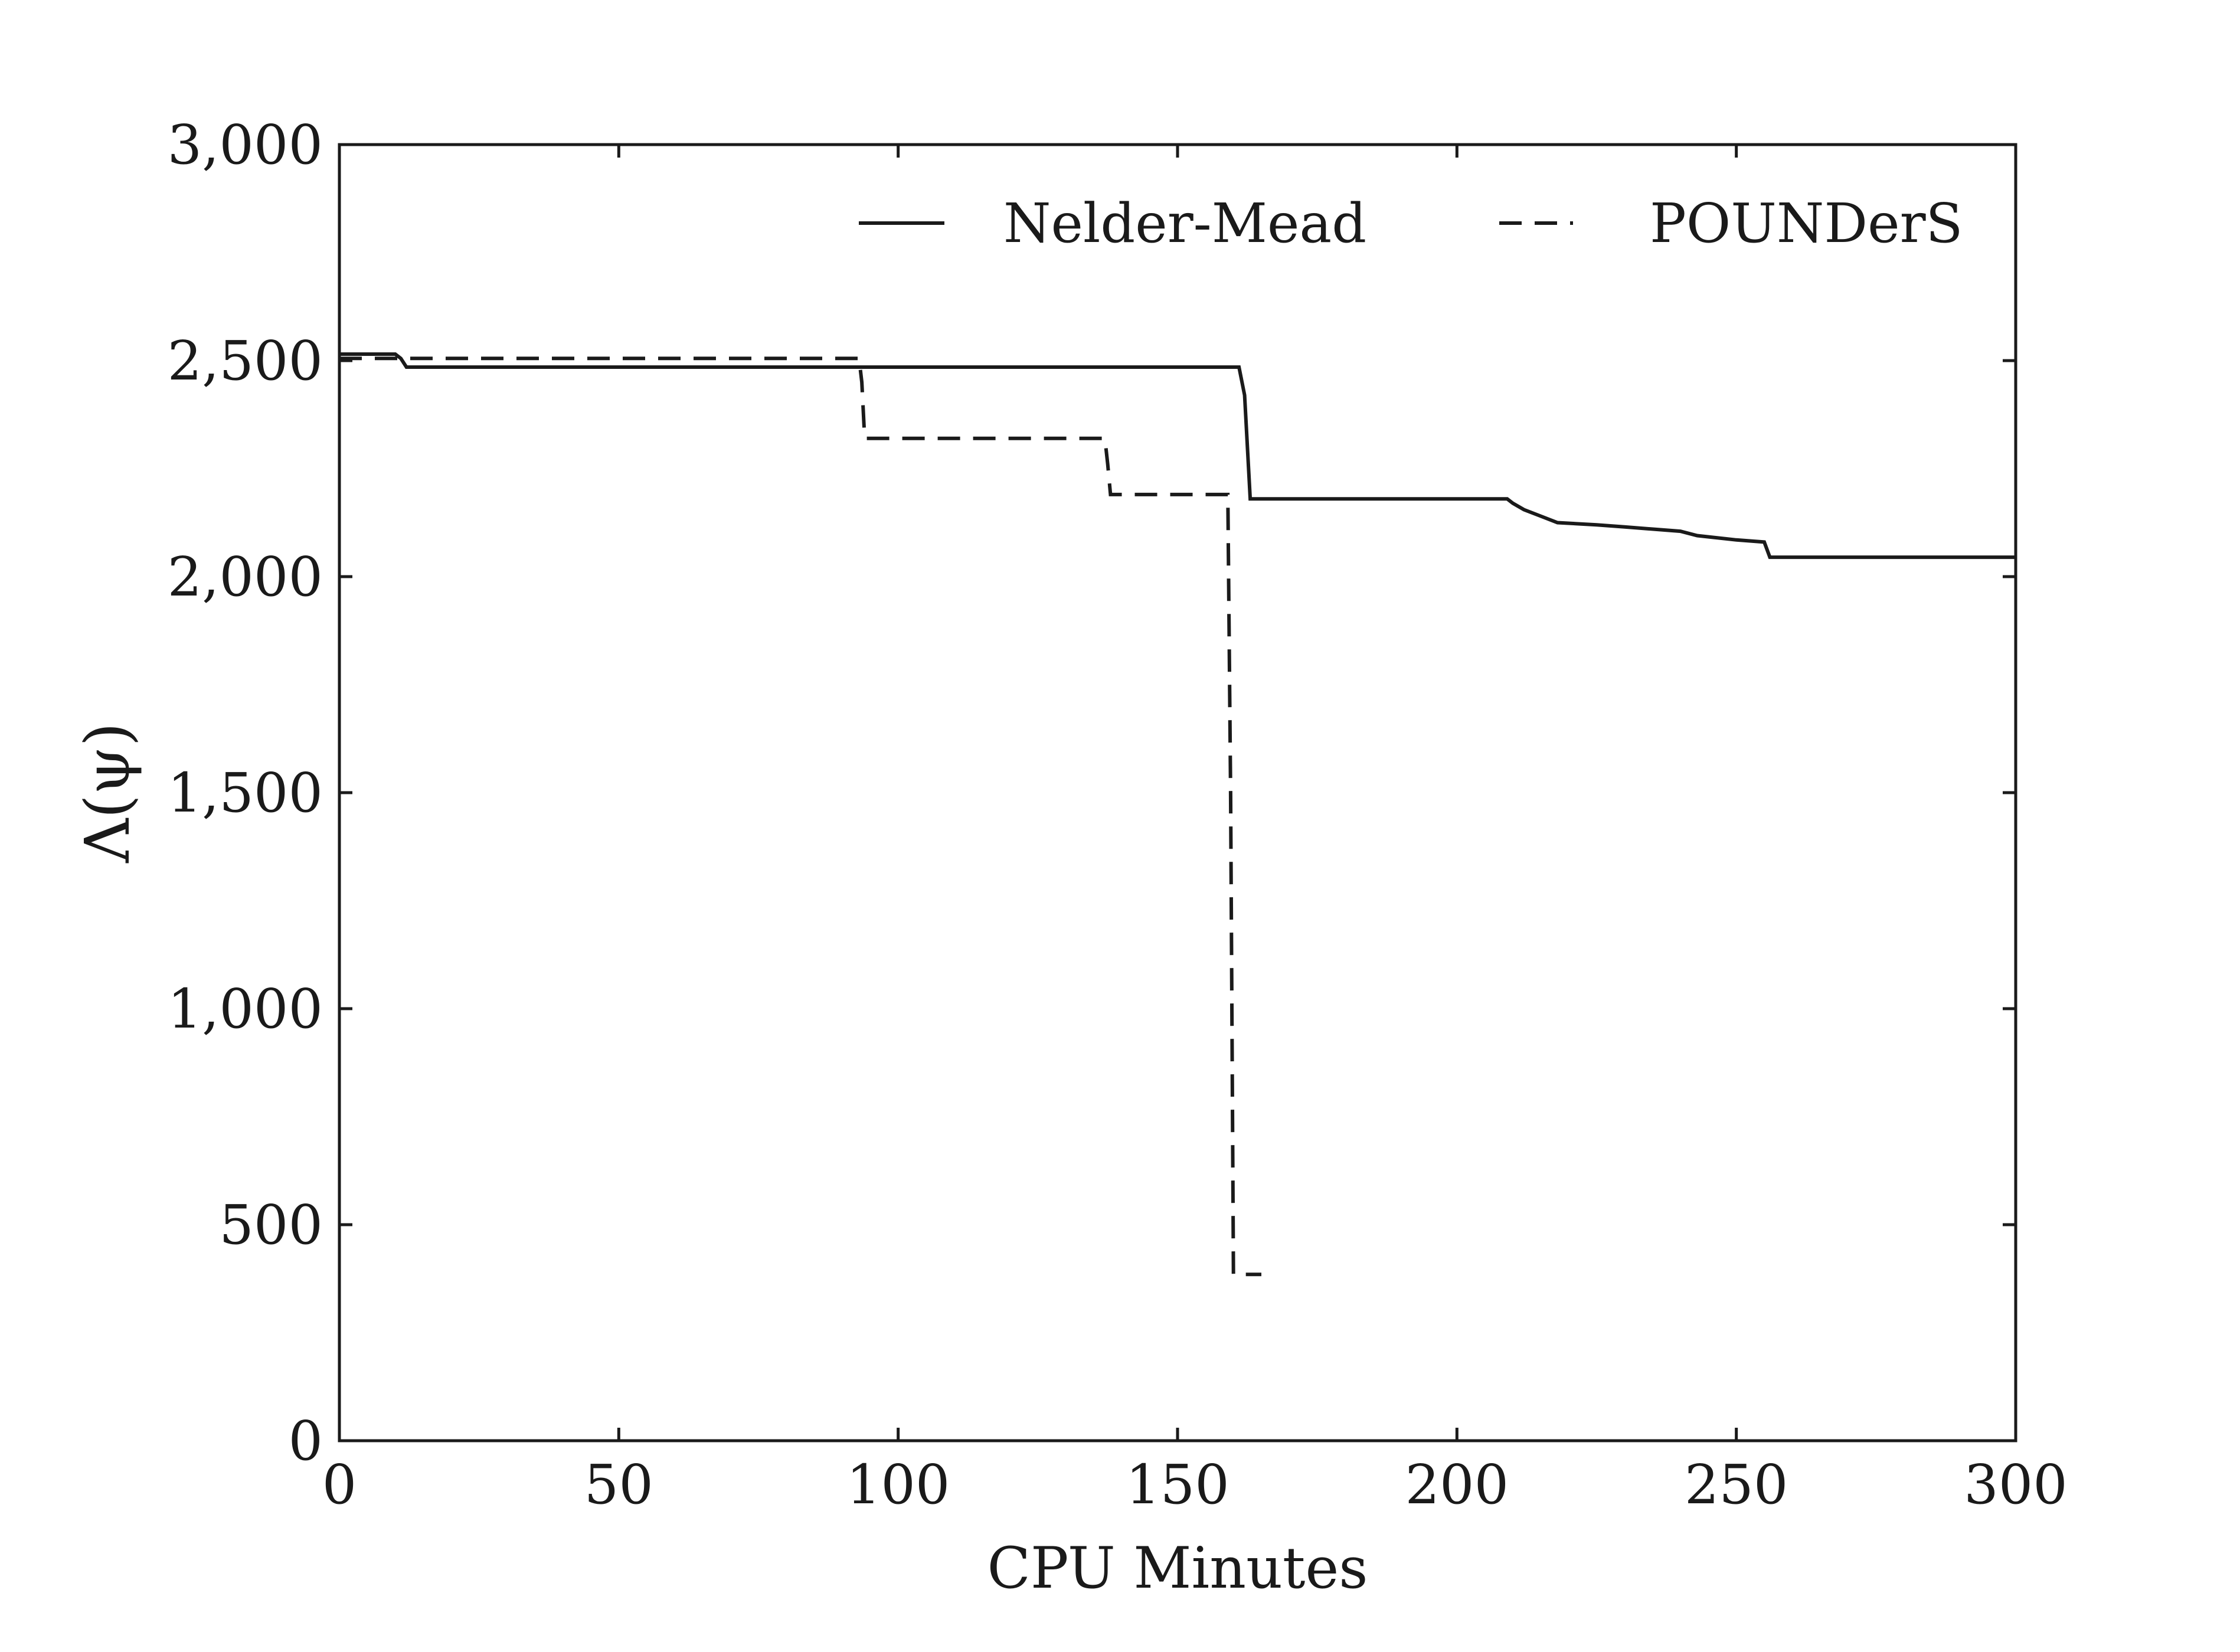 The width and height of the screenshot is (2240, 1652). What do you see at coordinates (245, 144) in the screenshot?
I see `y-tick-label: 3,000` at bounding box center [245, 144].